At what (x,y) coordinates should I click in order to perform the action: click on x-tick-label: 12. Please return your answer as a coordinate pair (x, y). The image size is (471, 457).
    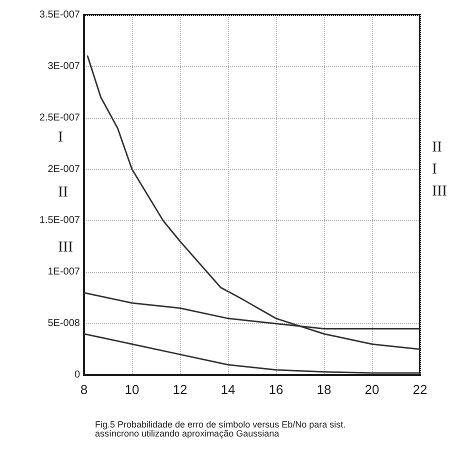
    Looking at the image, I should click on (180, 389).